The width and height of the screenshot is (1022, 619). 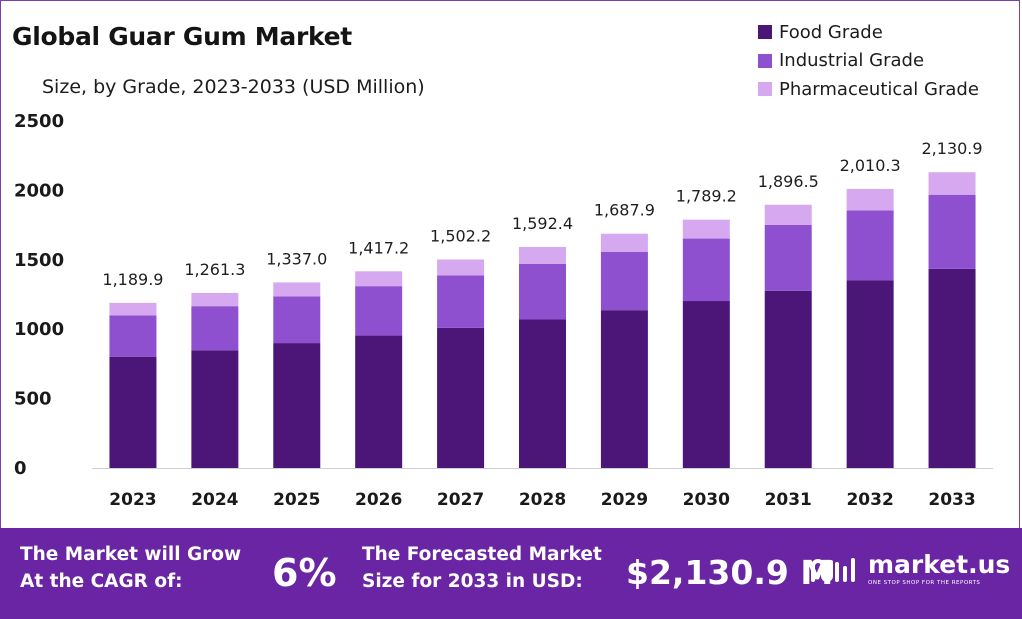 I want to click on x-tick-label: 2033, so click(x=951, y=500).